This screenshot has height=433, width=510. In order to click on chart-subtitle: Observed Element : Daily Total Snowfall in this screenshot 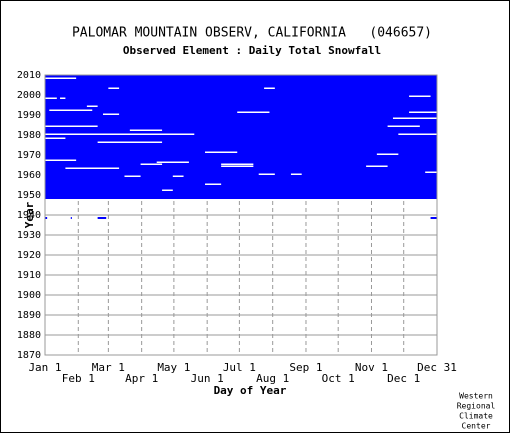, I will do `click(252, 50)`.